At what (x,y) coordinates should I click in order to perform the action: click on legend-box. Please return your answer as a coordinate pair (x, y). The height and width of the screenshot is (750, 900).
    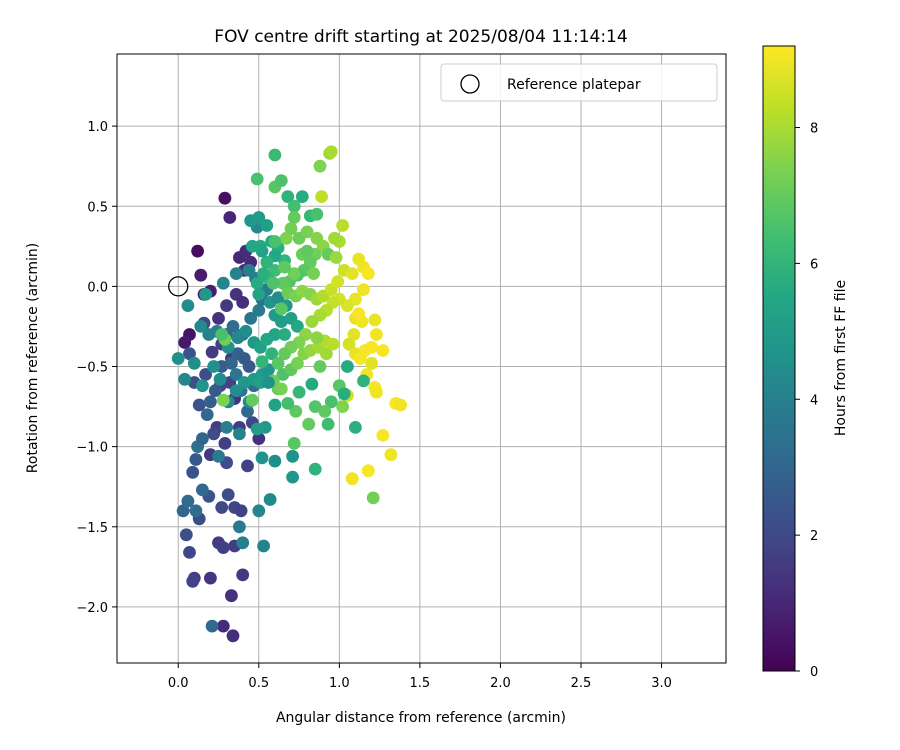
    Looking at the image, I should click on (579, 82).